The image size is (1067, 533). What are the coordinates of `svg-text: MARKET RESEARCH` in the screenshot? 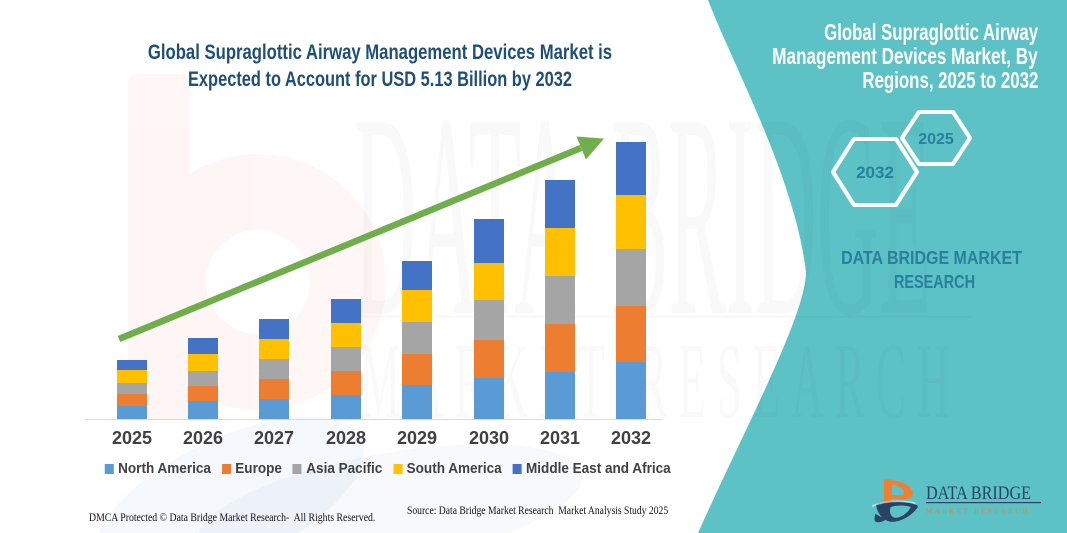 It's located at (978, 511).